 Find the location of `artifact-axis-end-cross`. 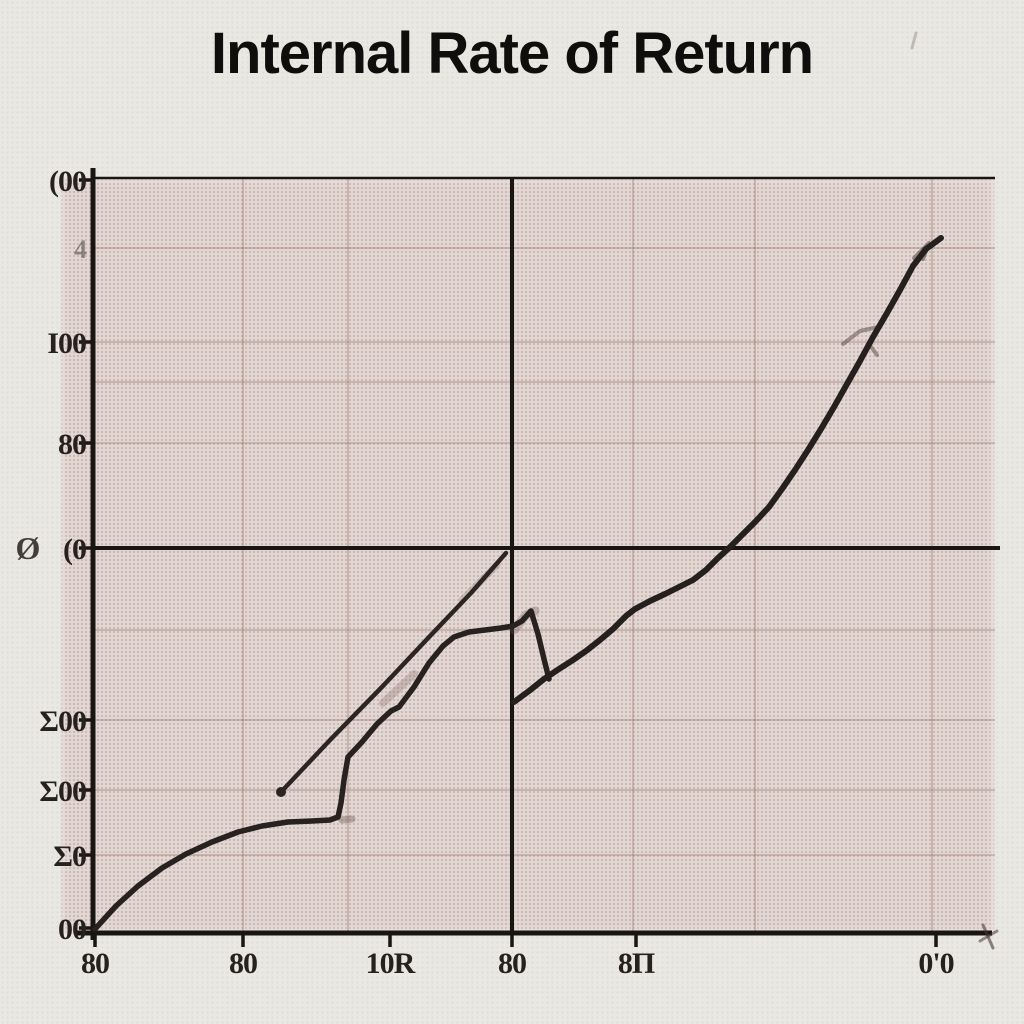

artifact-axis-end-cross is located at coordinates (988, 936).